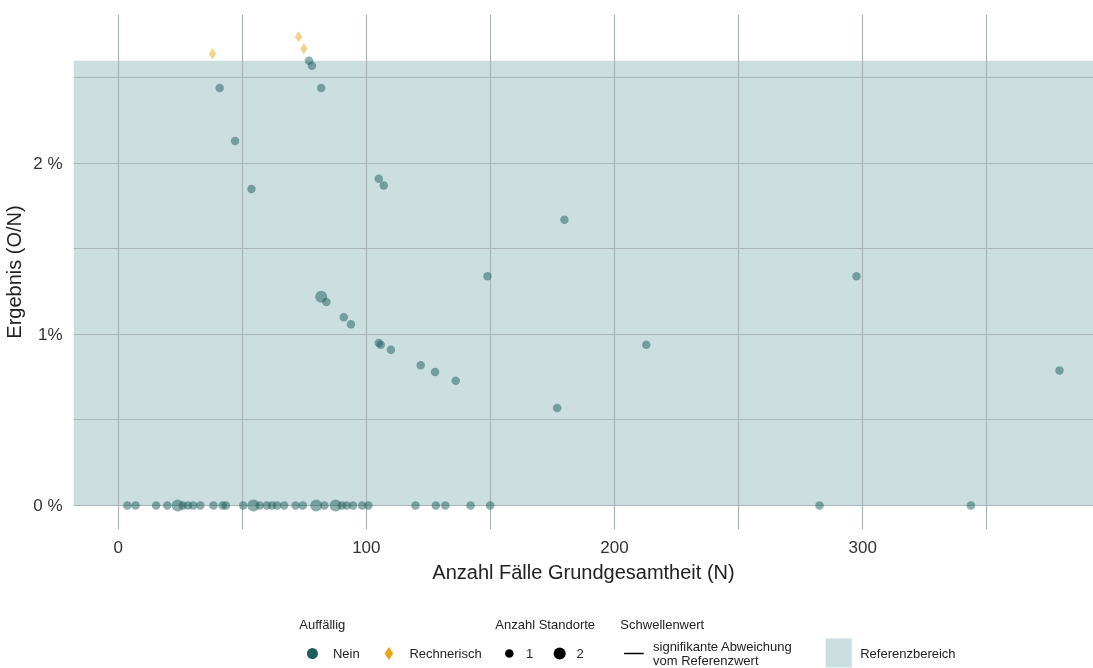 The height and width of the screenshot is (668, 1093). What do you see at coordinates (662, 624) in the screenshot?
I see `text: Schwellenwert` at bounding box center [662, 624].